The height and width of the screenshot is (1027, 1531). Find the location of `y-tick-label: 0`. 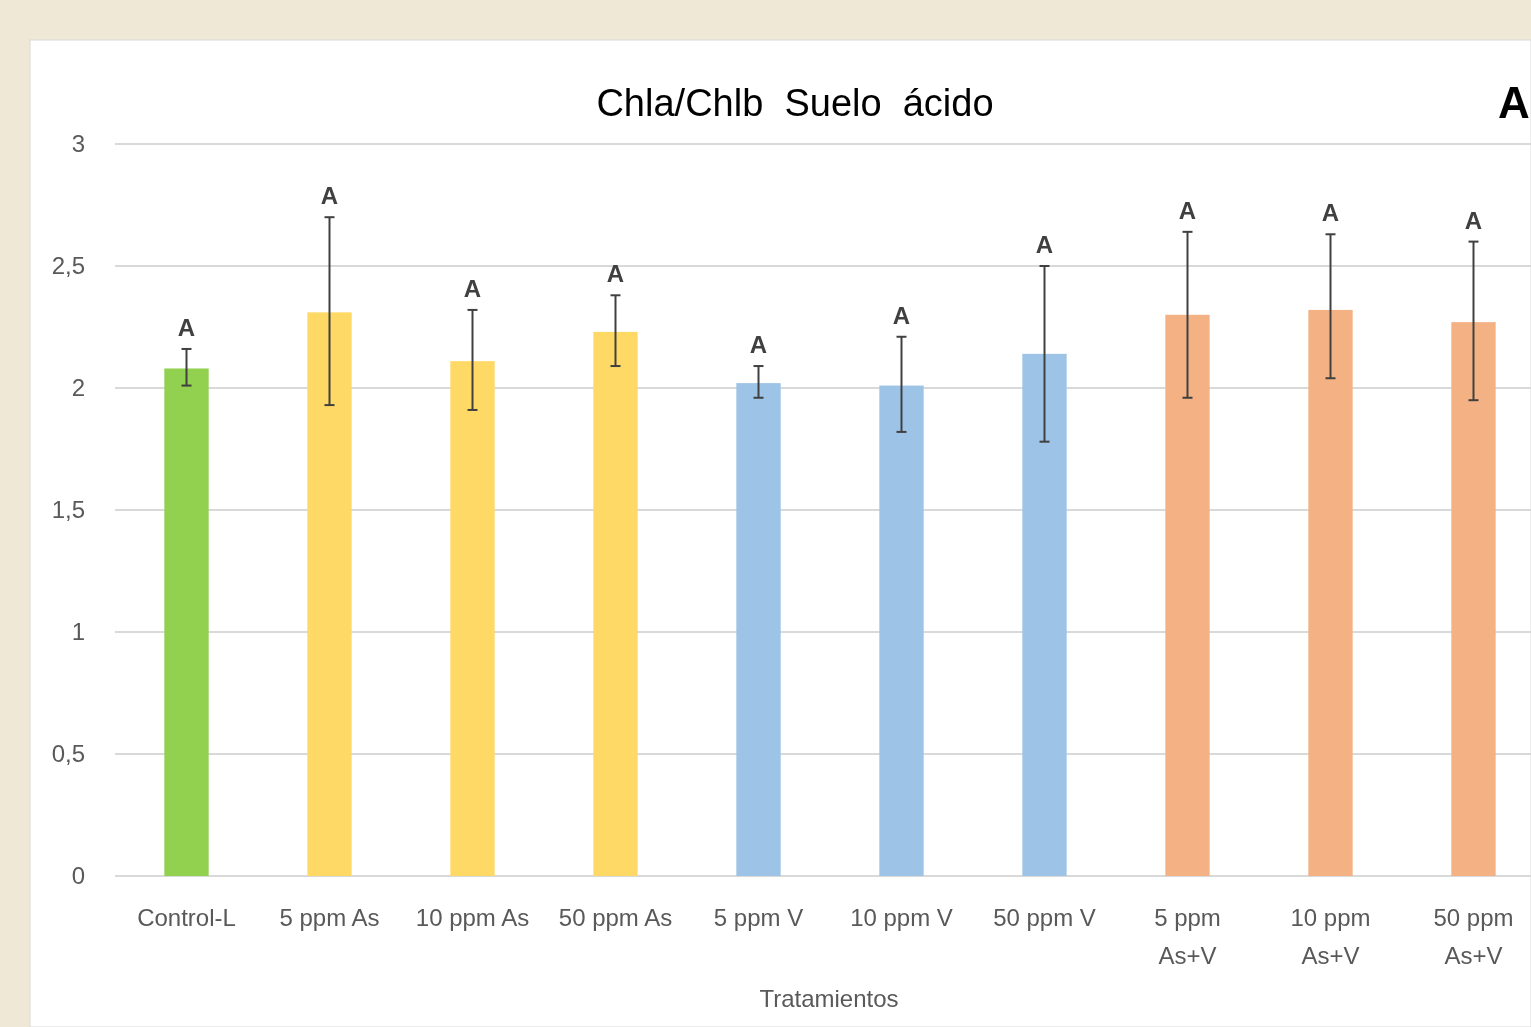

y-tick-label: 0 is located at coordinates (78, 876).